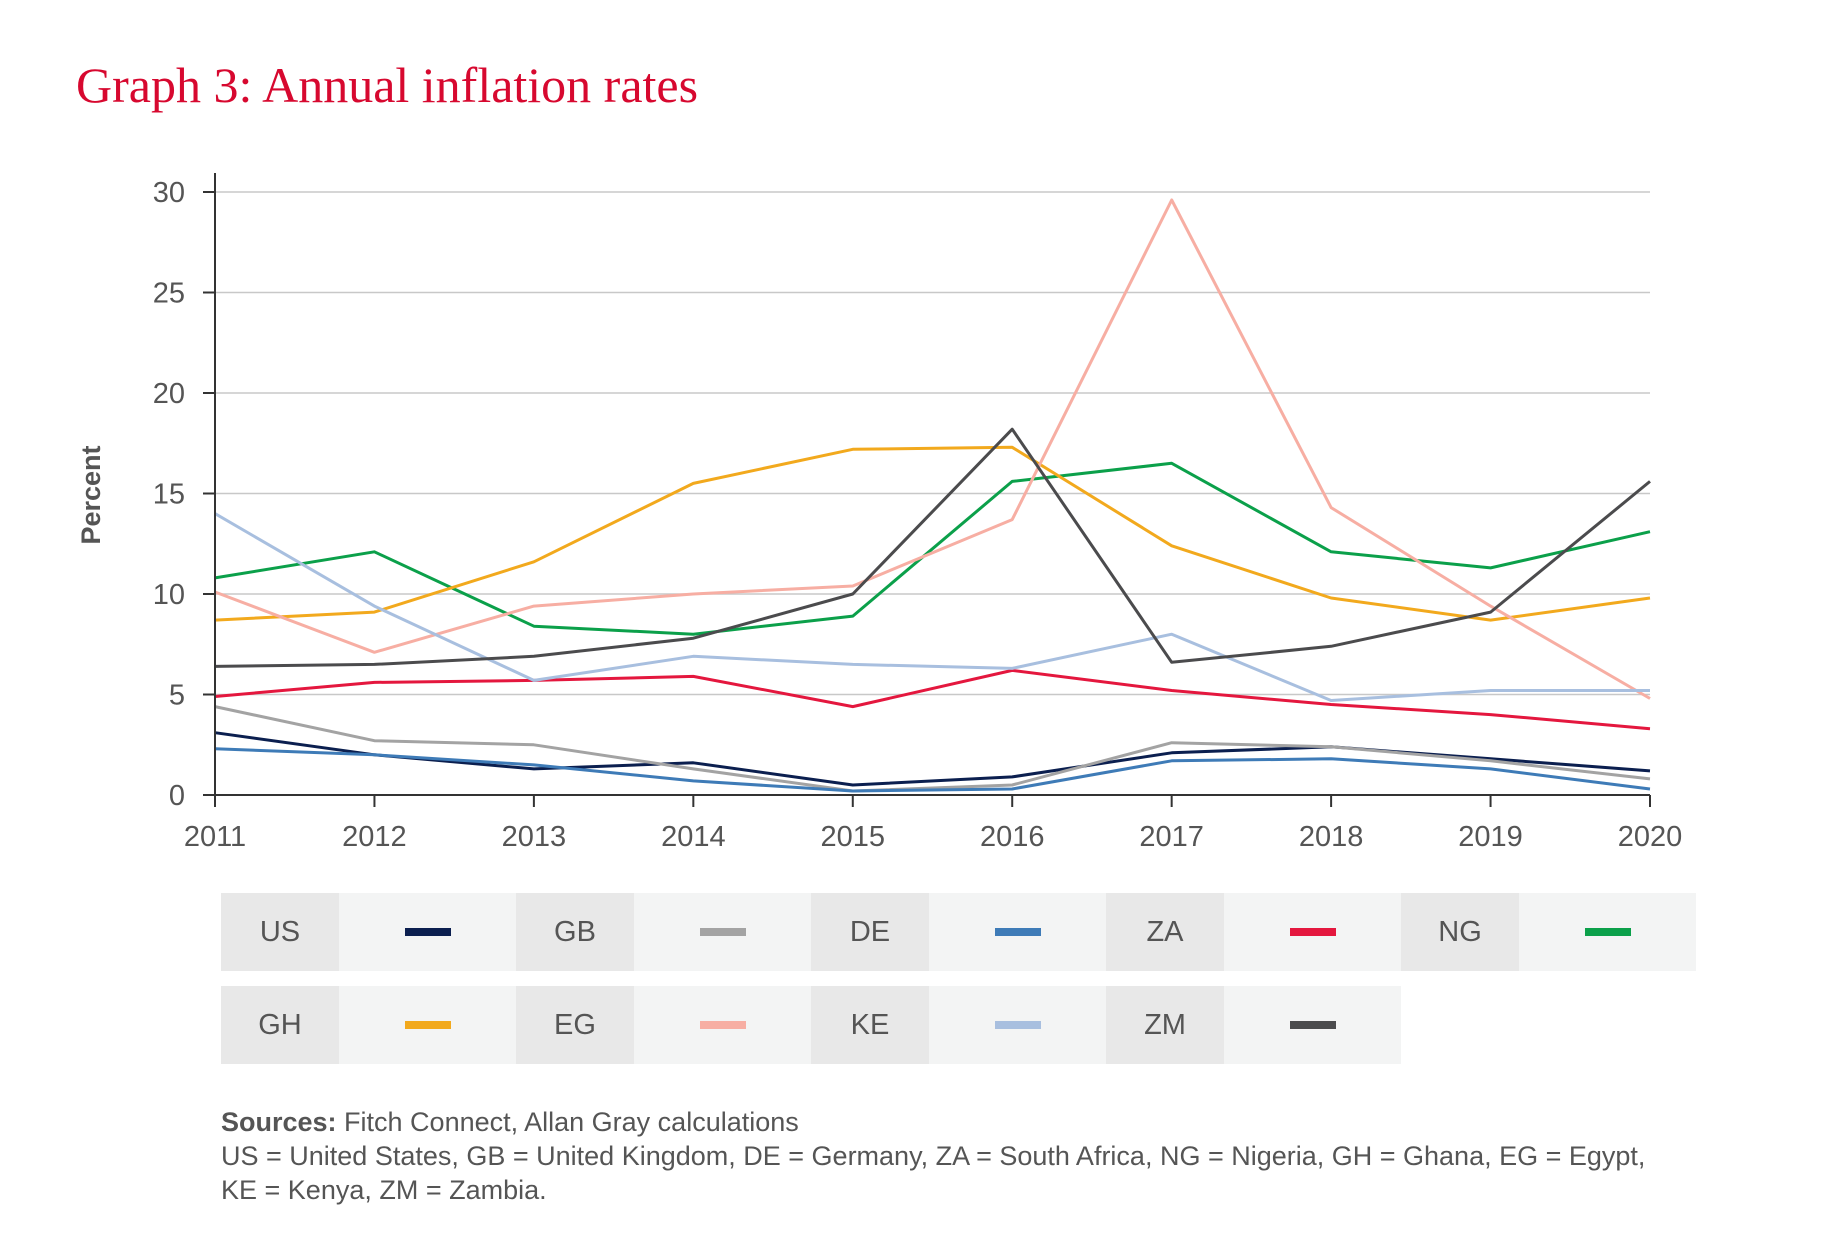  What do you see at coordinates (932, 770) in the screenshot?
I see `series-line-de` at bounding box center [932, 770].